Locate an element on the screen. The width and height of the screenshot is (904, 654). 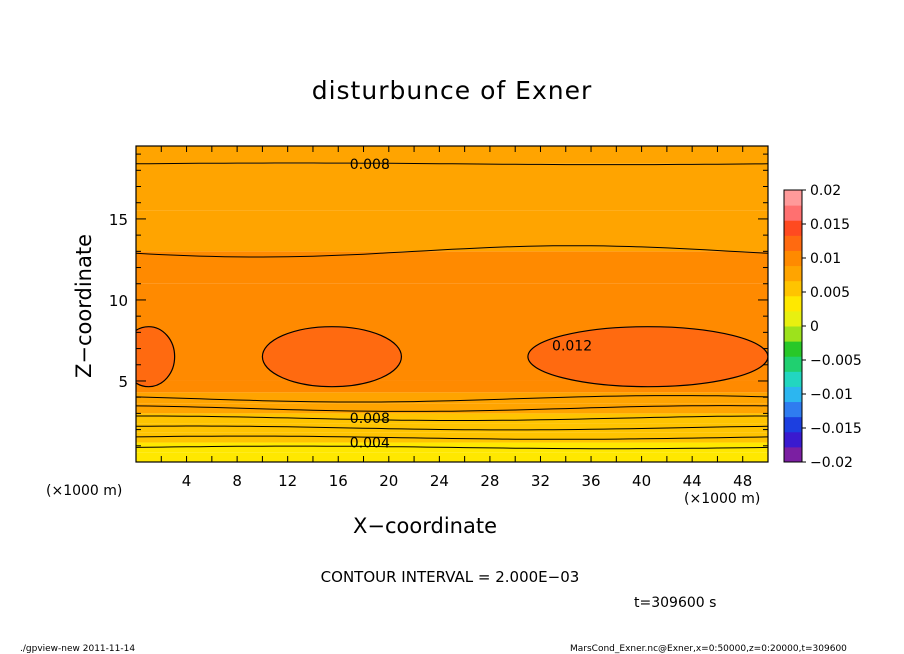
x-tick-label: 36 is located at coordinates (590, 481).